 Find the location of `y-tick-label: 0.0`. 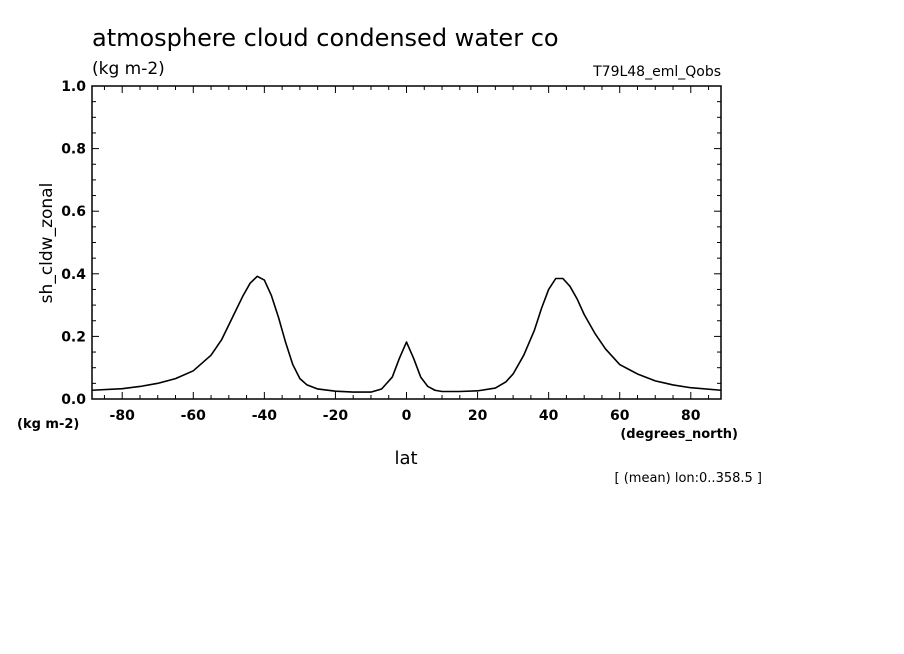

y-tick-label: 0.0 is located at coordinates (73, 400).